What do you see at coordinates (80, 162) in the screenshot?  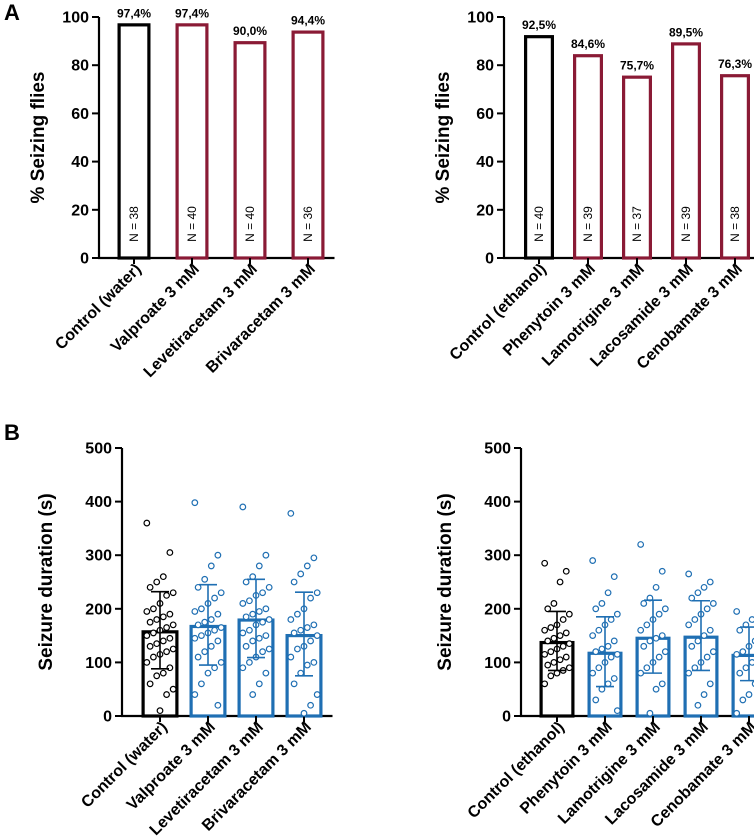 I see `y-tick-label: 40` at bounding box center [80, 162].